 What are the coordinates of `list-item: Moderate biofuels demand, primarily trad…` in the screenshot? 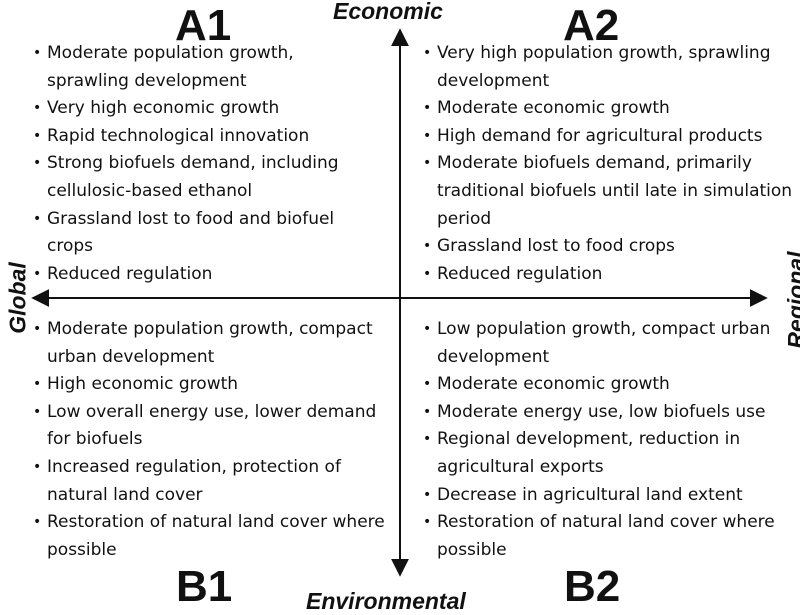 It's located at (608, 191).